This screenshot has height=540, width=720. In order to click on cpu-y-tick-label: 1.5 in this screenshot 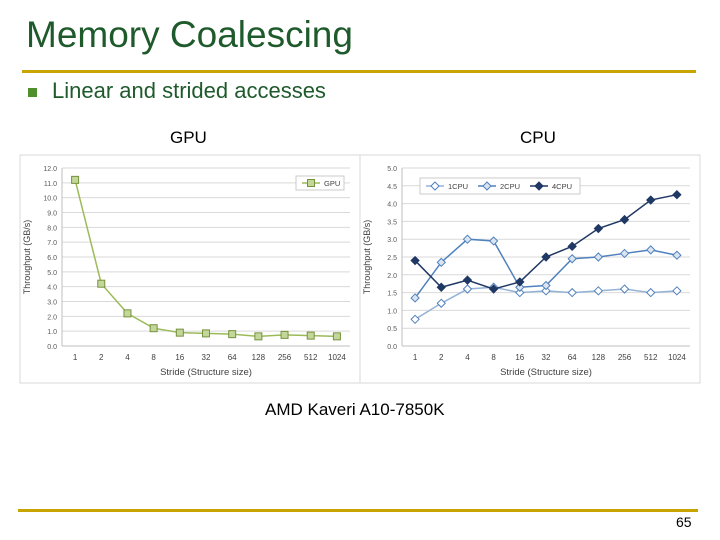, I will do `click(392, 294)`.